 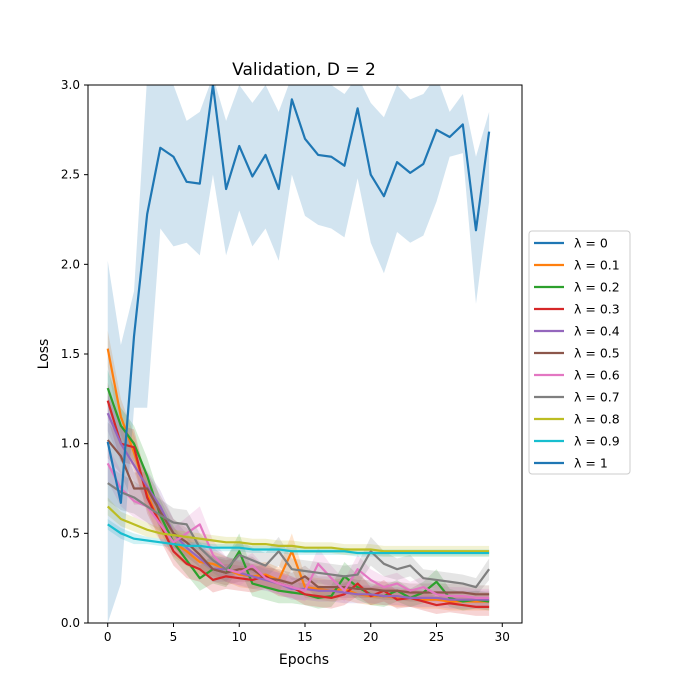 What do you see at coordinates (597, 265) in the screenshot?
I see `legend-label: λ = 0.1` at bounding box center [597, 265].